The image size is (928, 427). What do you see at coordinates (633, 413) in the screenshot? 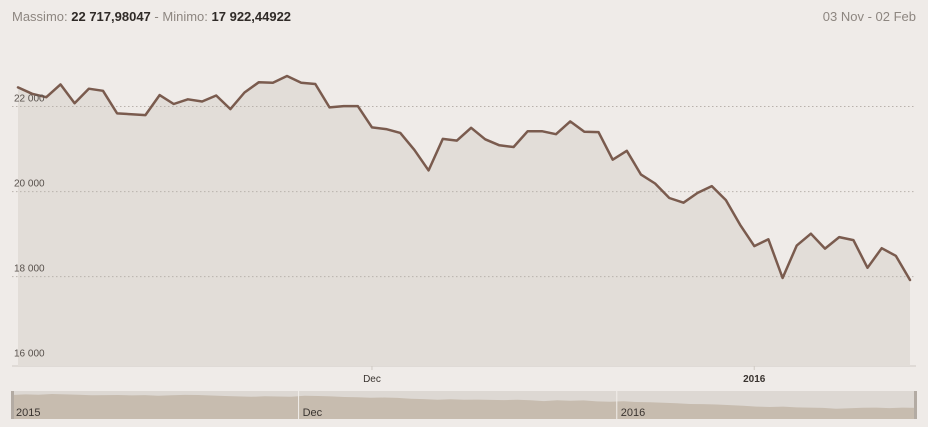
I see `navigator-label: 2016` at bounding box center [633, 413].